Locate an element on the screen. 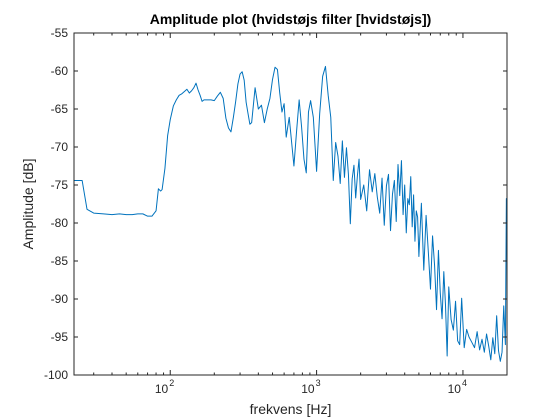 The width and height of the screenshot is (560, 420). y-tick-label: -65 is located at coordinates (60, 109).